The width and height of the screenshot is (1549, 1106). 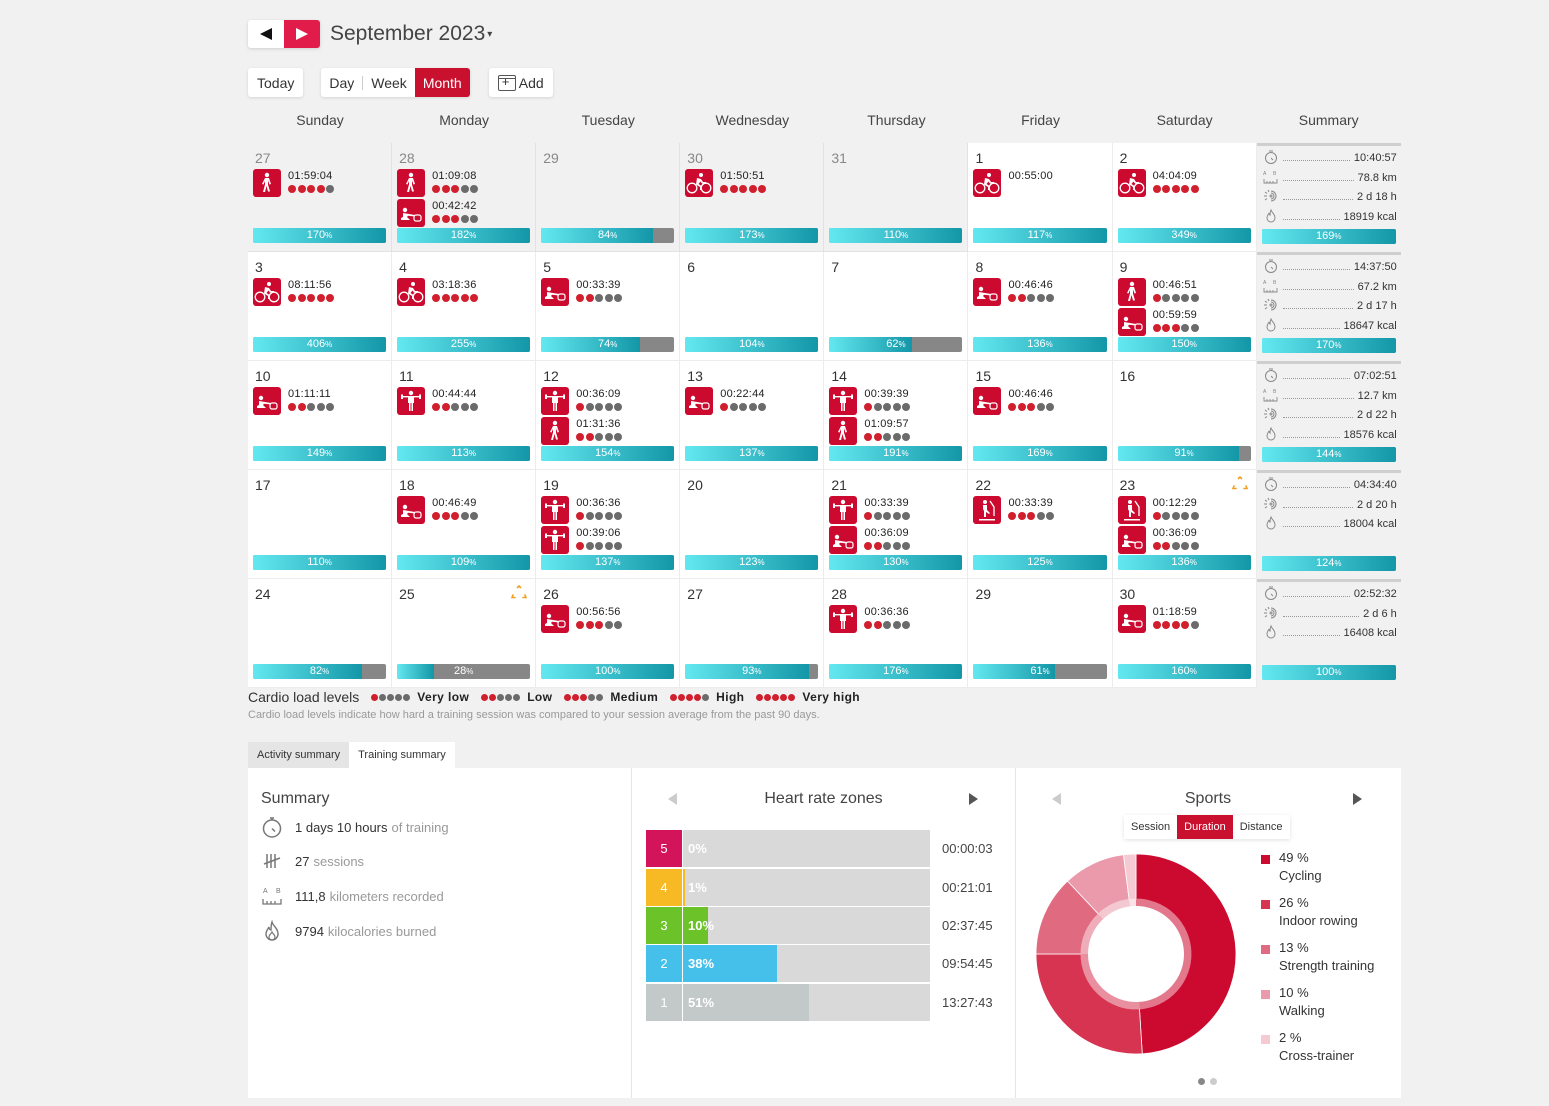 I want to click on pager-dot-active, so click(x=1201, y=1081).